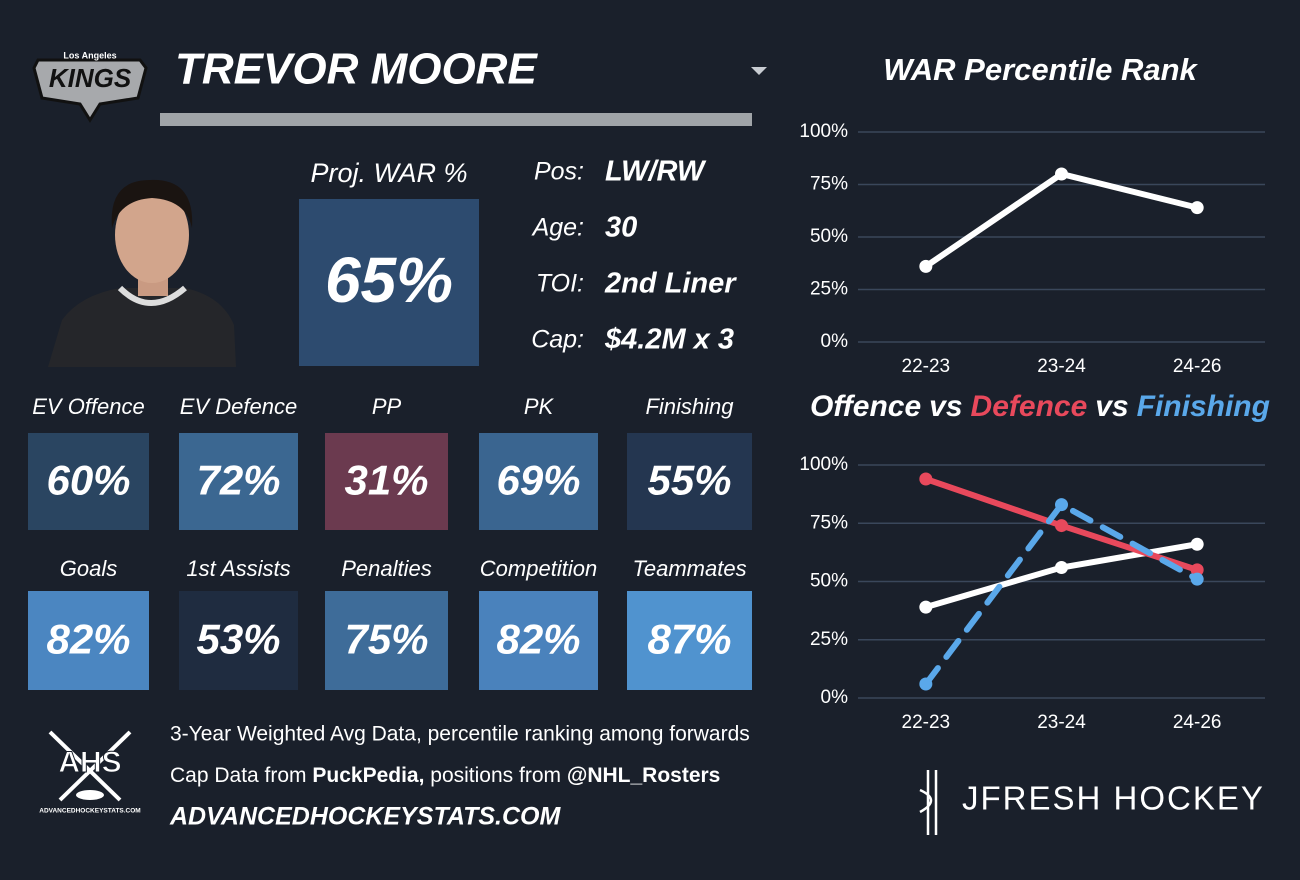 Image resolution: width=1300 pixels, height=880 pixels. I want to click on bio-value: $4.2M x 3, so click(669, 340).